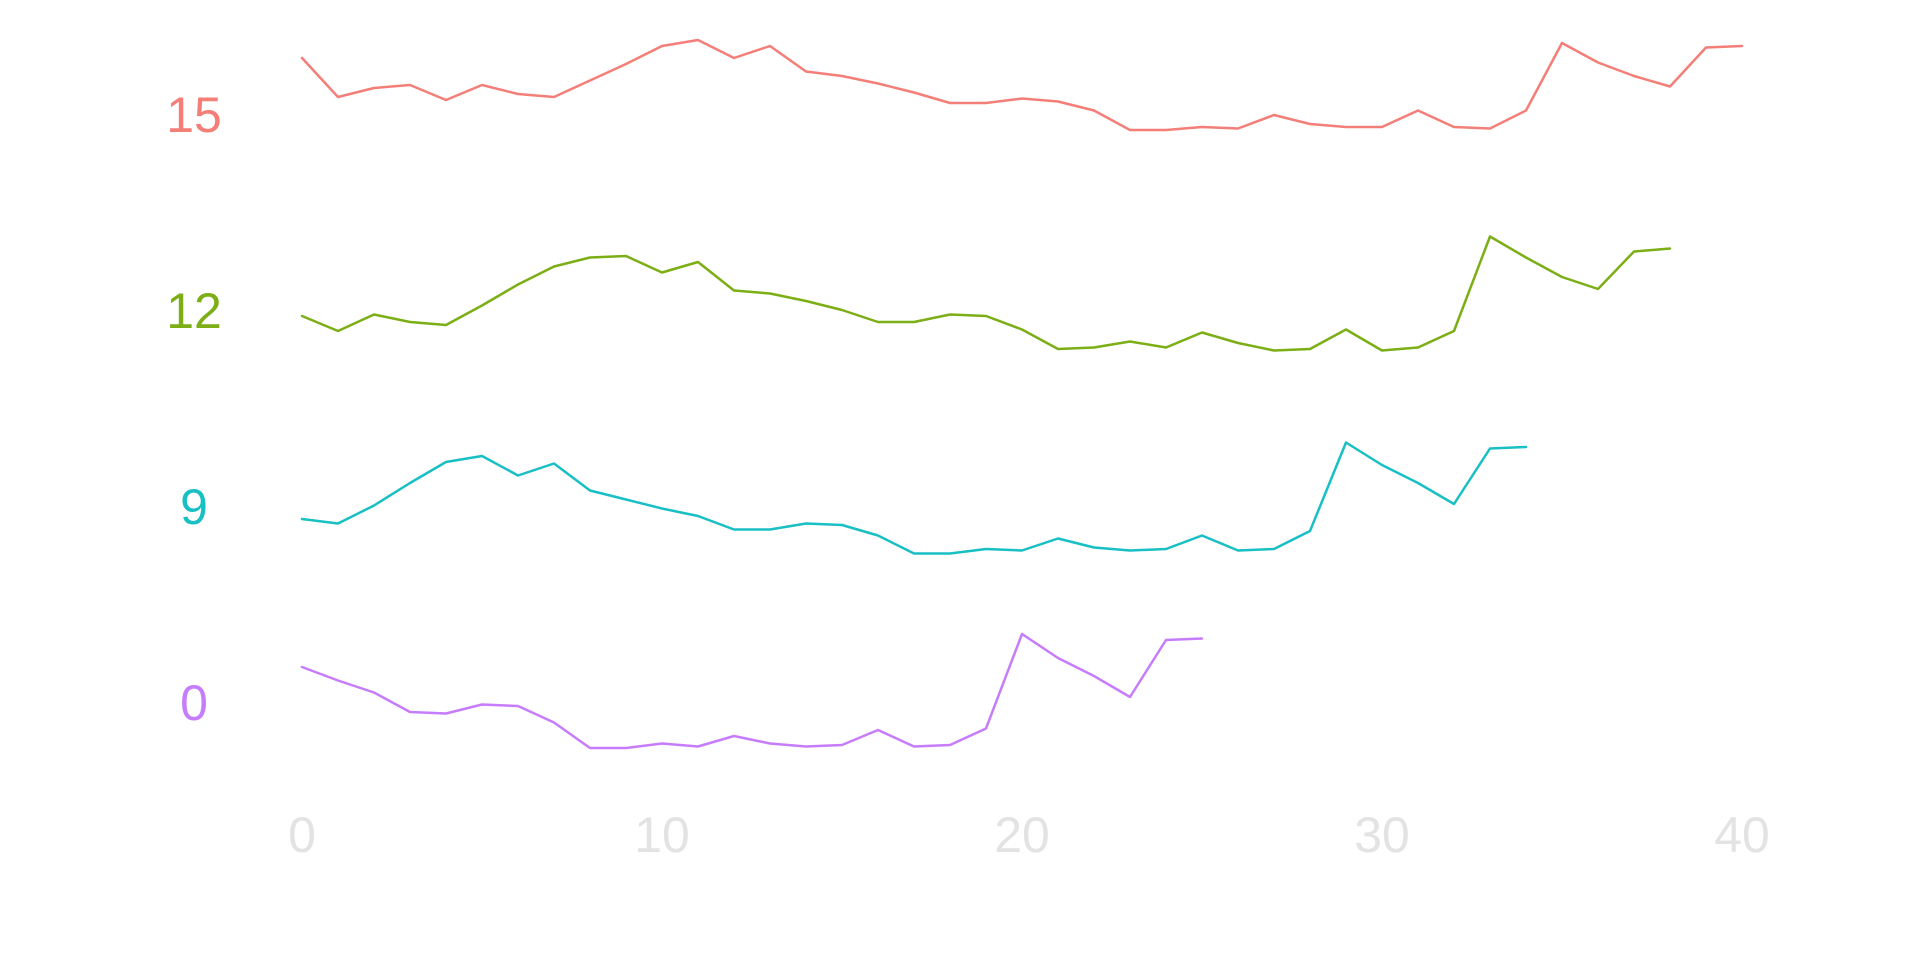  What do you see at coordinates (1022, 835) in the screenshot?
I see `x-tick-label-20: 20` at bounding box center [1022, 835].